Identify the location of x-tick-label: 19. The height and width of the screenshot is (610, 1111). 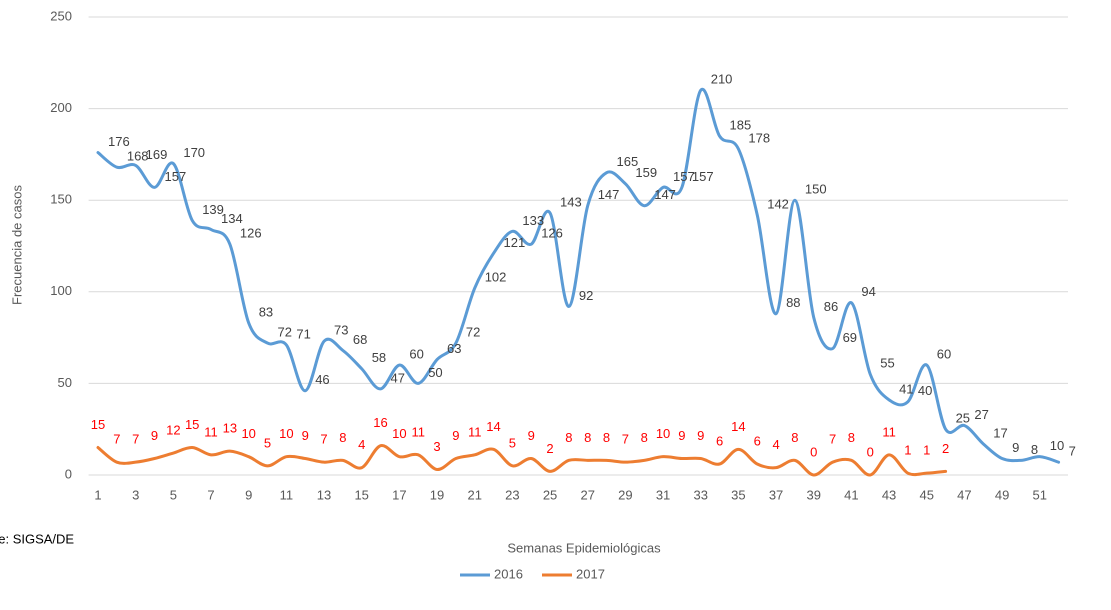
(437, 494).